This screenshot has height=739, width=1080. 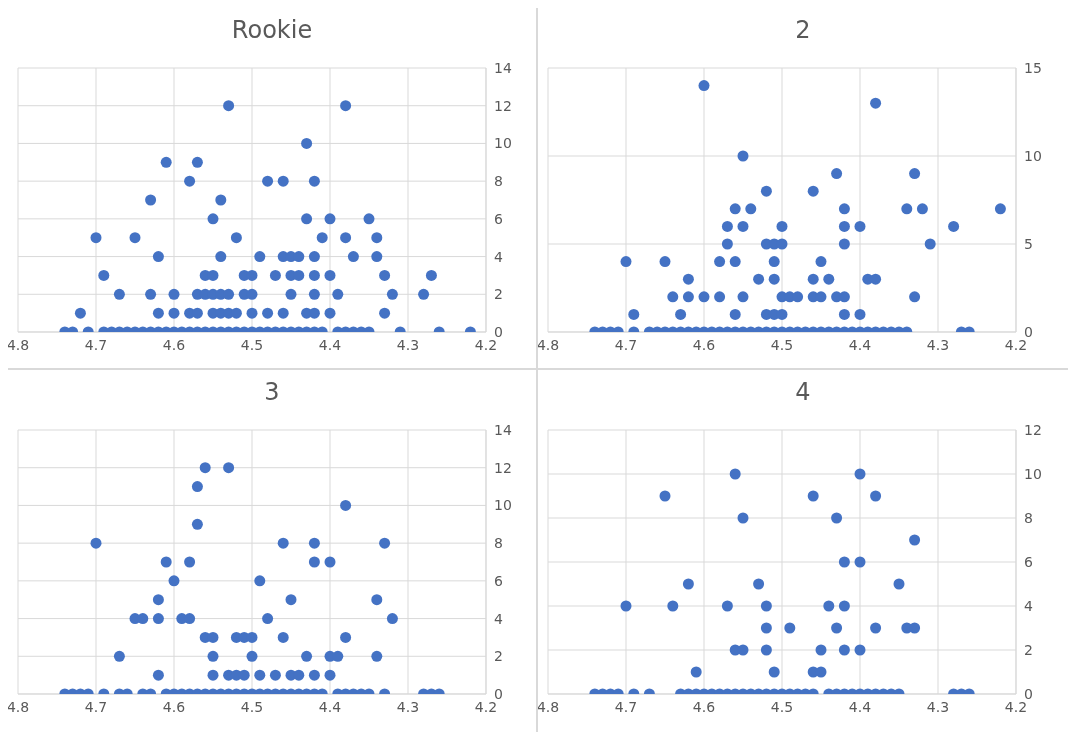 I want to click on chart-title: 3, so click(x=272, y=392).